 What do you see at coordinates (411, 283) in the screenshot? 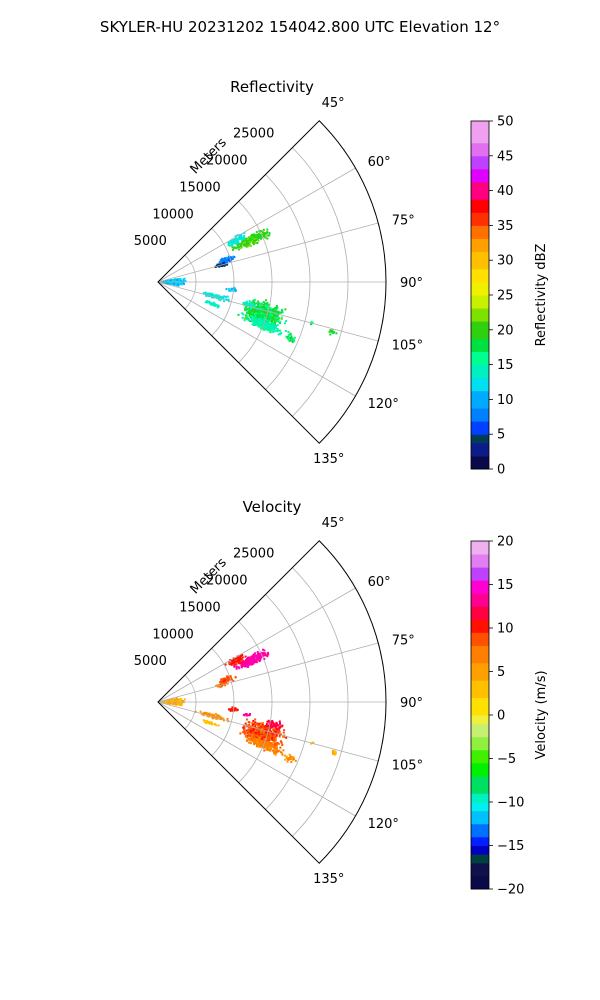
I see `azimuth-tick-label: 90°` at bounding box center [411, 283].